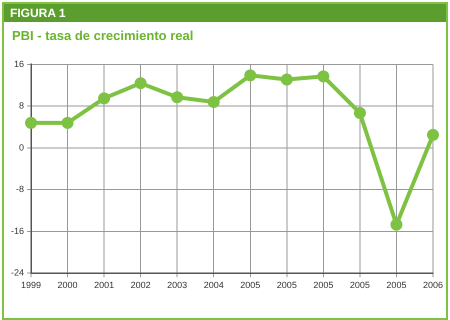 The width and height of the screenshot is (450, 320). What do you see at coordinates (17, 273) in the screenshot?
I see `y-tick-label: -24` at bounding box center [17, 273].